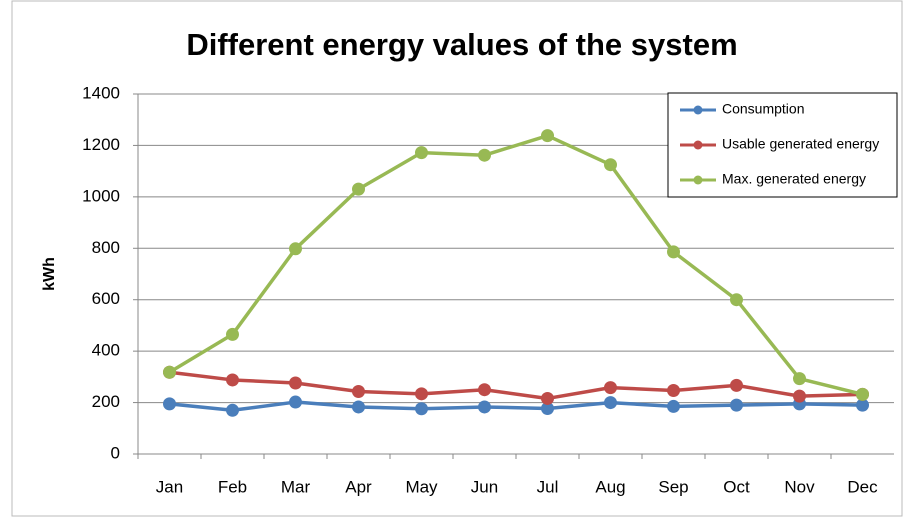 This screenshot has width=903, height=522. I want to click on chart-title: Different energy values of the system, so click(461, 44).